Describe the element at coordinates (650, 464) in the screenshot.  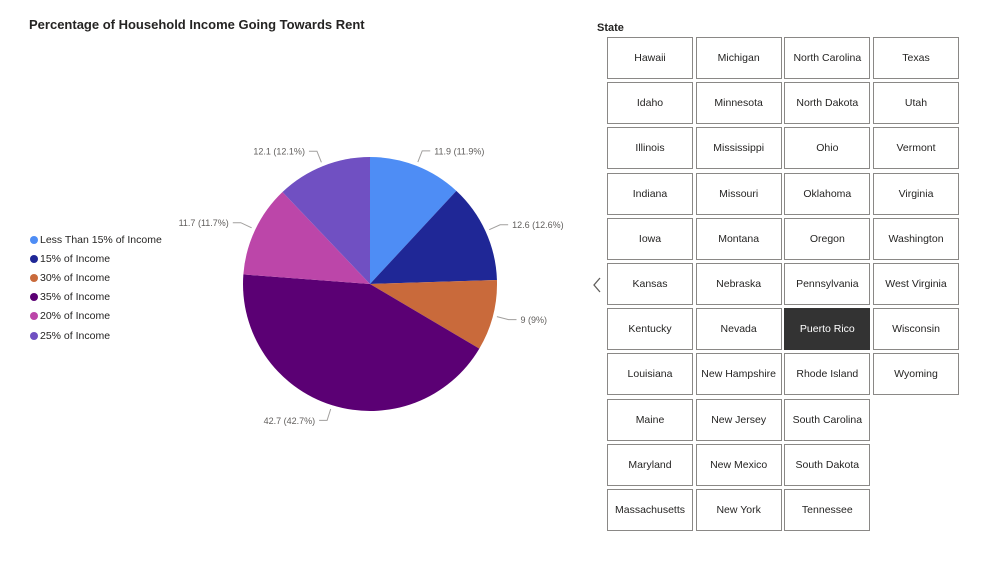
I see `state-tile: Maryland` at that location.